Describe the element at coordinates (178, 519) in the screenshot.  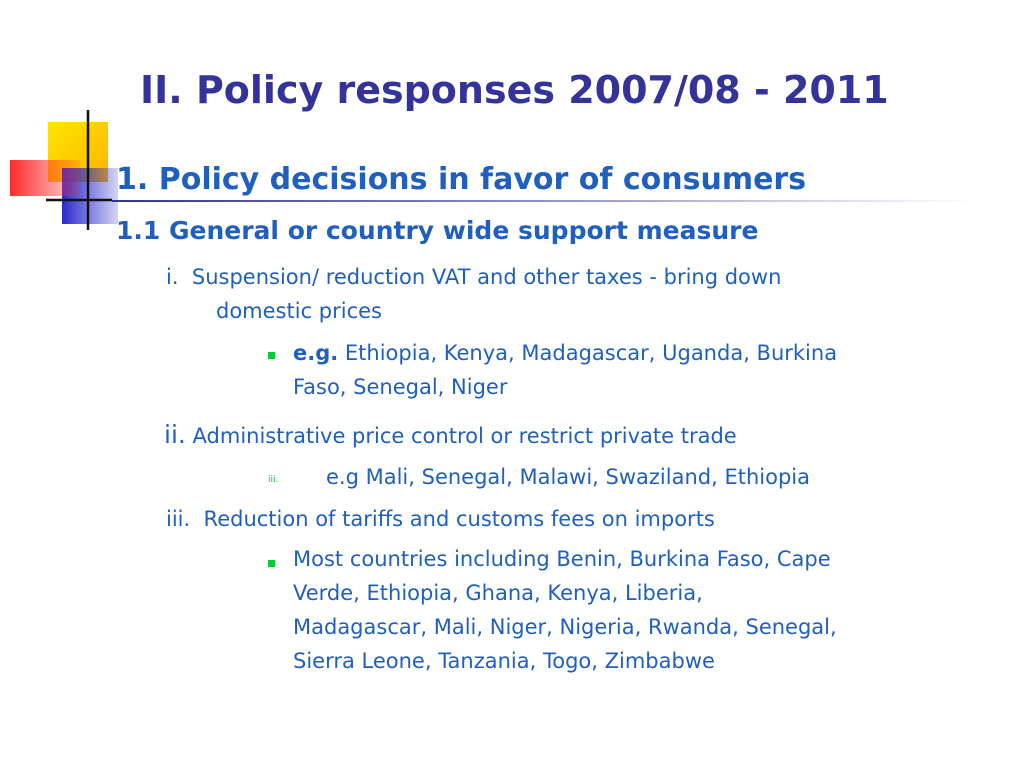
I see `item-iii-prefix: iii.` at that location.